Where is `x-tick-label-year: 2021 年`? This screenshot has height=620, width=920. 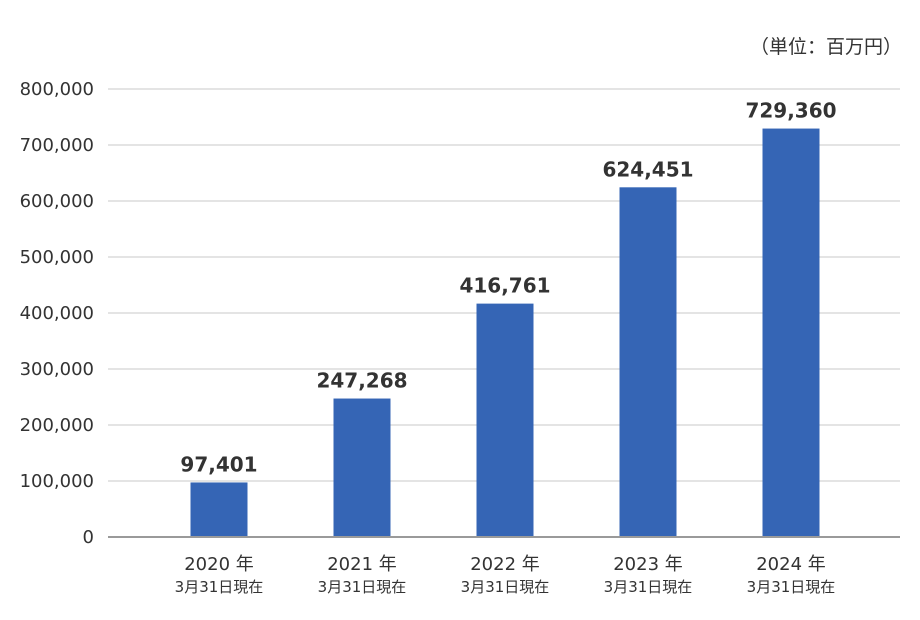
x-tick-label-year: 2021 年 is located at coordinates (362, 564).